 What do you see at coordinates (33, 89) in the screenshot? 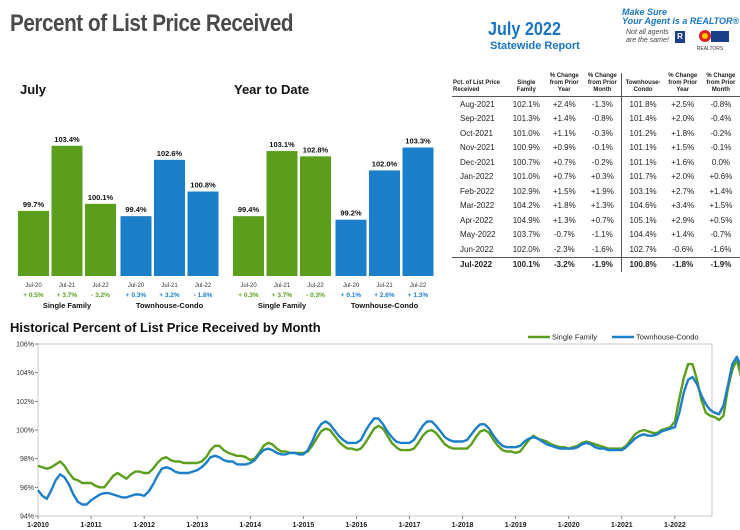
I see `july-chart-title: July` at bounding box center [33, 89].